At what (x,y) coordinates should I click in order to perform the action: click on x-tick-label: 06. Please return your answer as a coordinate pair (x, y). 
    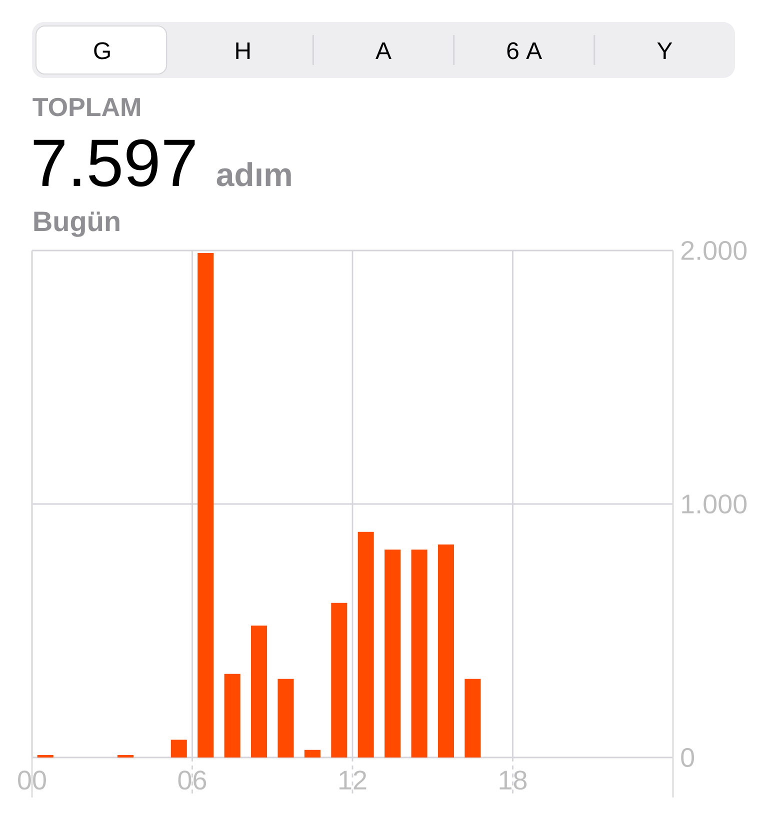
    Looking at the image, I should click on (192, 780).